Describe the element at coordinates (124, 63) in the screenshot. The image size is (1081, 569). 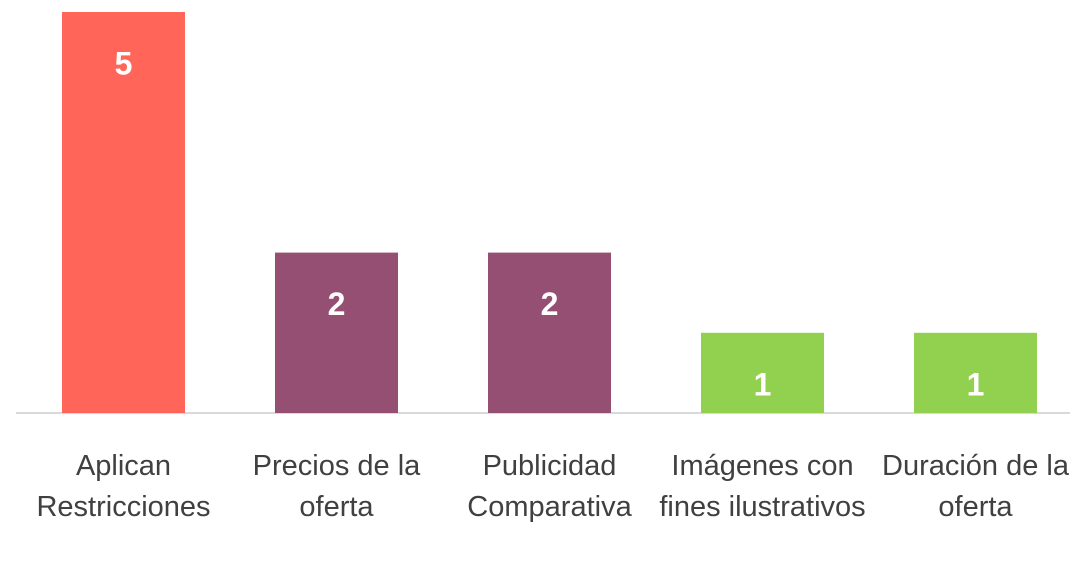
I see `data-label: 5` at that location.